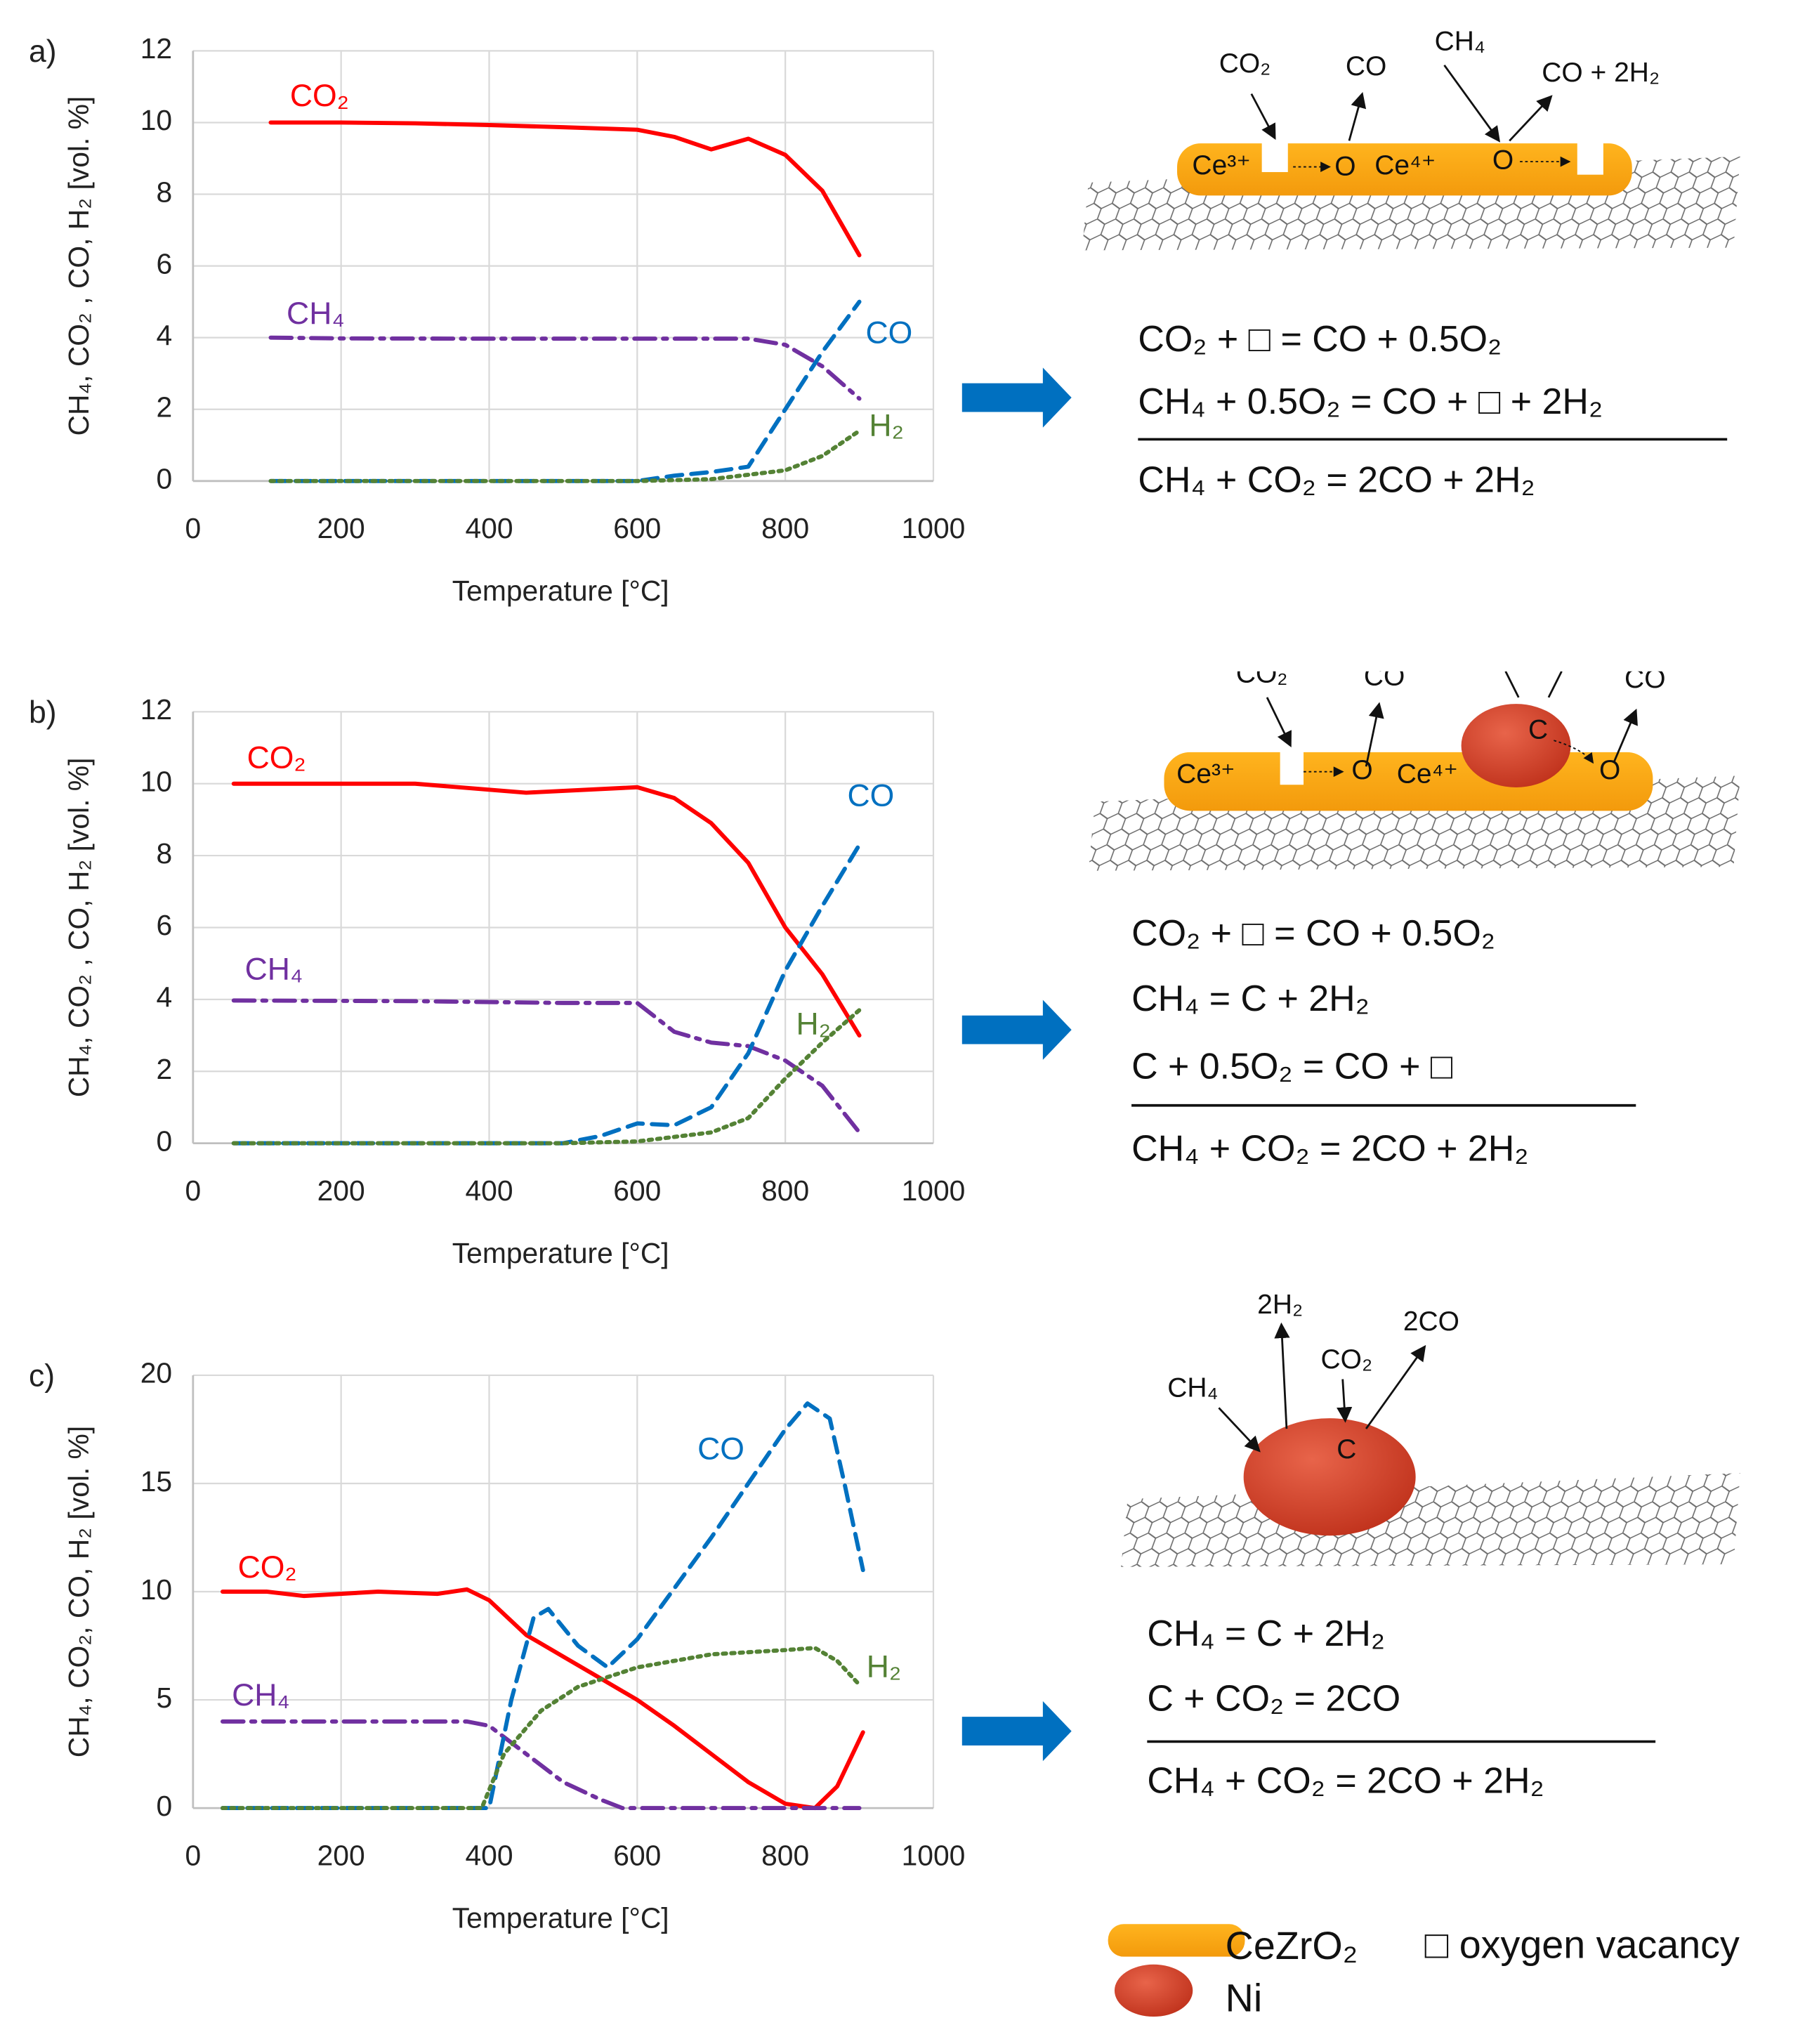  I want to click on legend-label: Ni, so click(1244, 1997).